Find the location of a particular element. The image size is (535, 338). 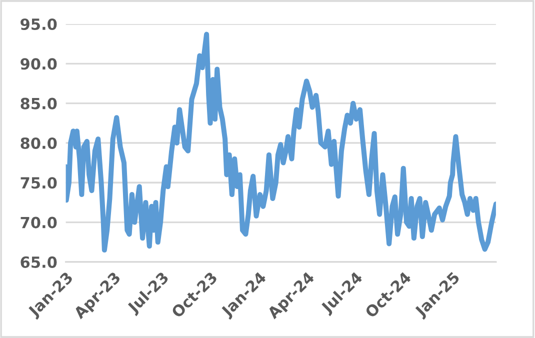

y-tick-label: 70.0 is located at coordinates (38, 222).